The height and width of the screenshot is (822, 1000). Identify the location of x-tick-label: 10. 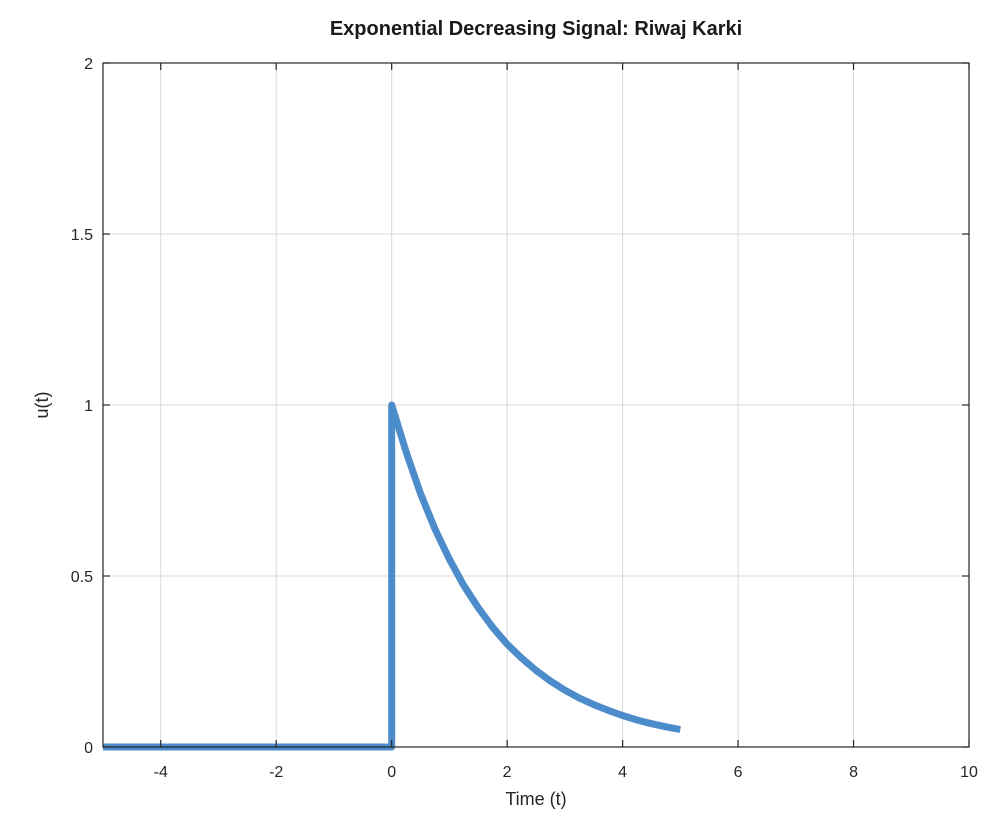
(969, 772).